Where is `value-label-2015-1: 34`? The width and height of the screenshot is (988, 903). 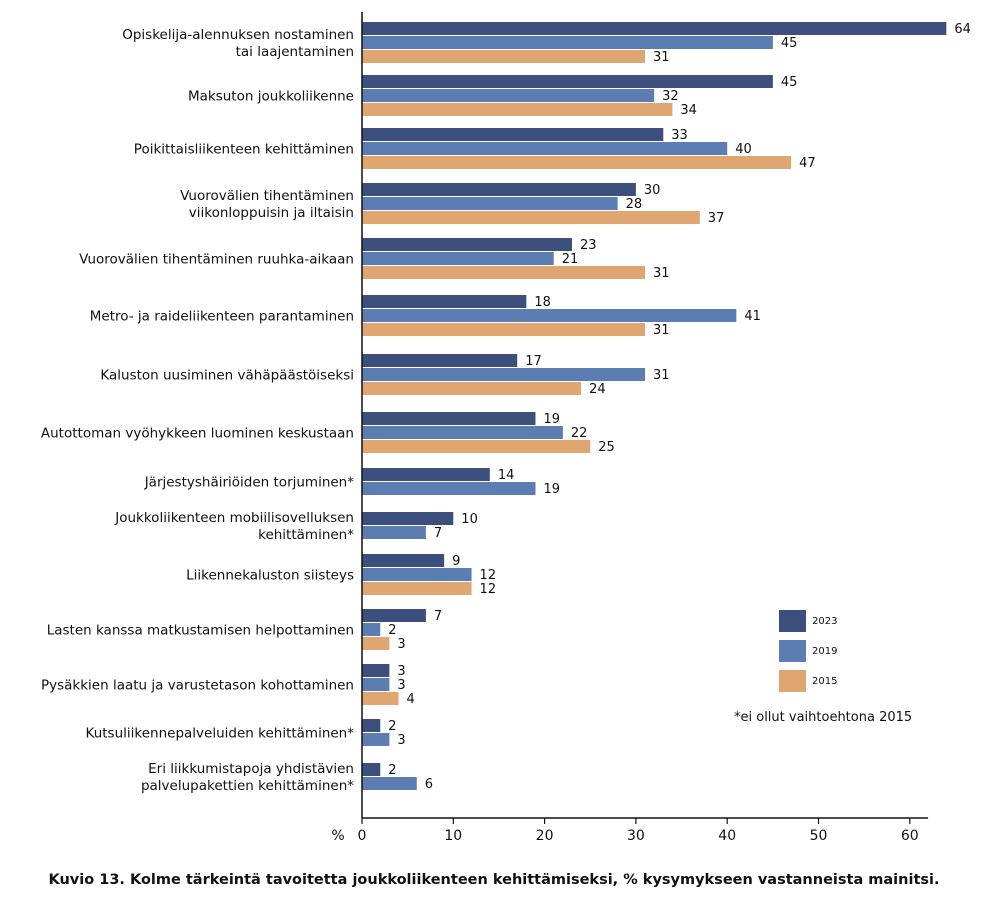 value-label-2015-1: 34 is located at coordinates (688, 110).